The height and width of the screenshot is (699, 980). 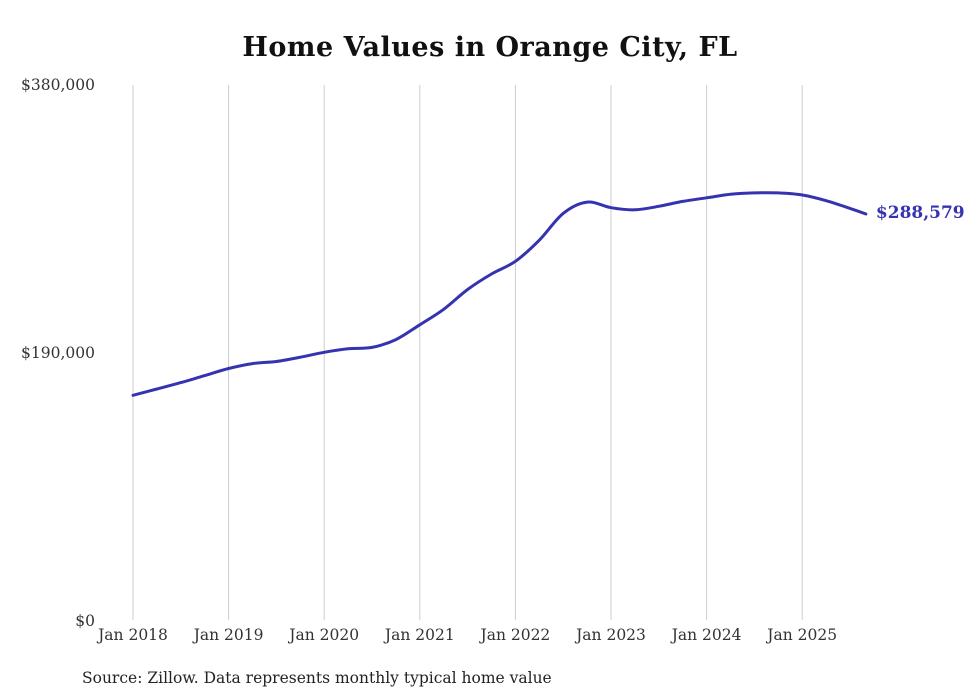 I want to click on y-tick-label: $0, so click(x=85, y=621).